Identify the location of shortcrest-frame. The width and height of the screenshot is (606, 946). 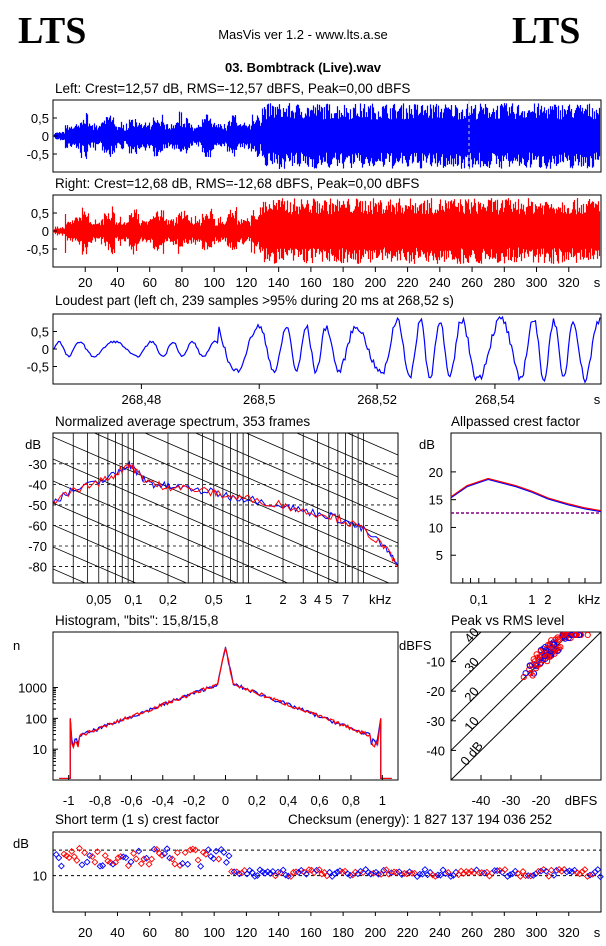
(327, 872).